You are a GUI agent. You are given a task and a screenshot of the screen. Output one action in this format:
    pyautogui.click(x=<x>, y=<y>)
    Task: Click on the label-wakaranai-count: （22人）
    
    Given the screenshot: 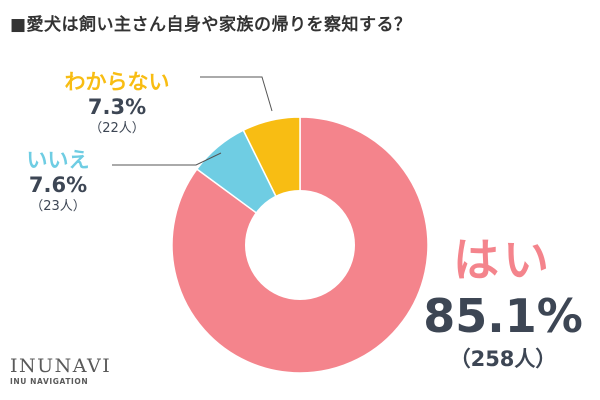 What is the action you would take?
    pyautogui.click(x=117, y=128)
    